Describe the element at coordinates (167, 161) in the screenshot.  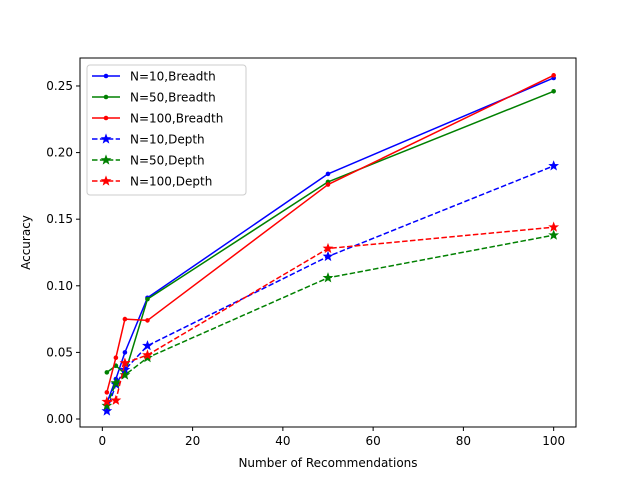
I see `legend-label: N=50,Depth` at that location.